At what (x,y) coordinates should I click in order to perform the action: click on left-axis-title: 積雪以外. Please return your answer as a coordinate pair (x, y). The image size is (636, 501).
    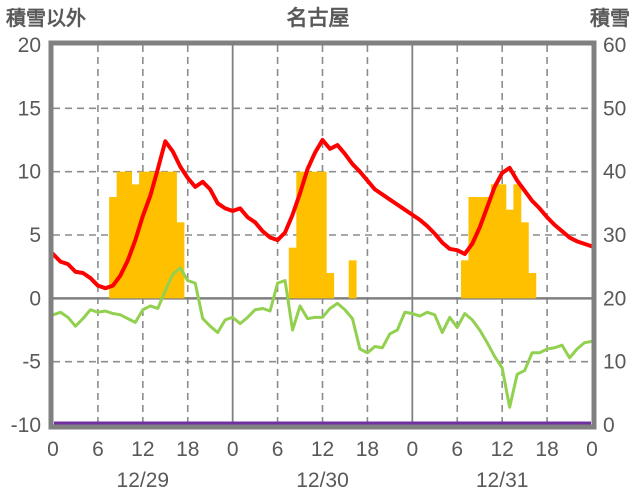
    Looking at the image, I should click on (46, 19).